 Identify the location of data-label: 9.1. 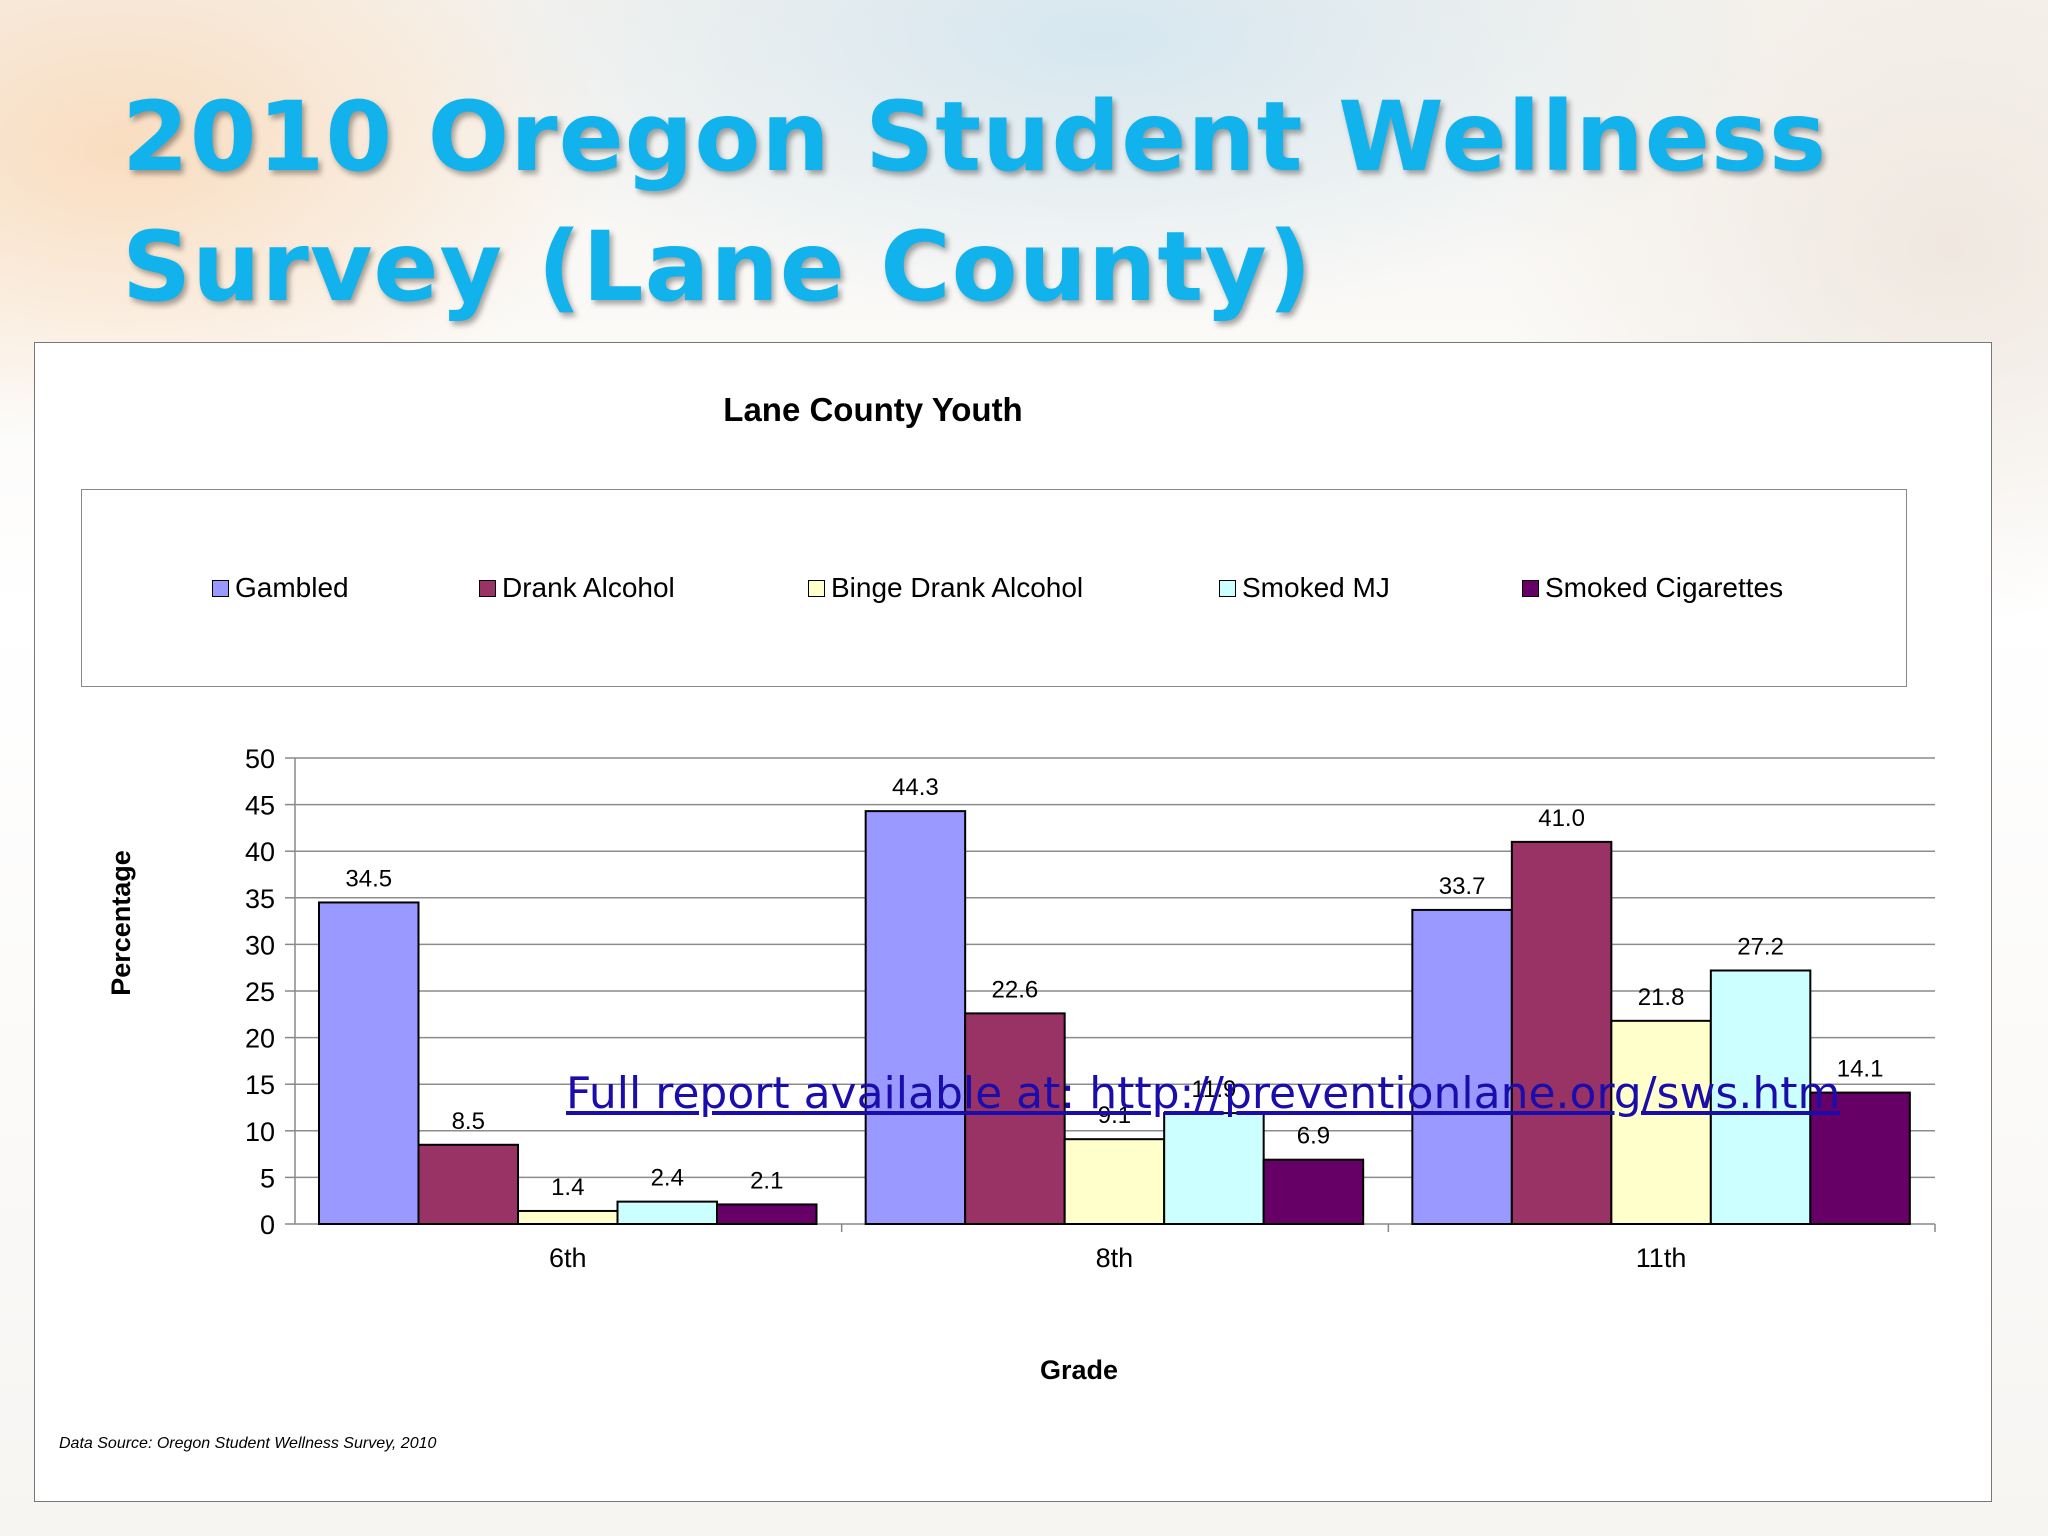
(1114, 1115).